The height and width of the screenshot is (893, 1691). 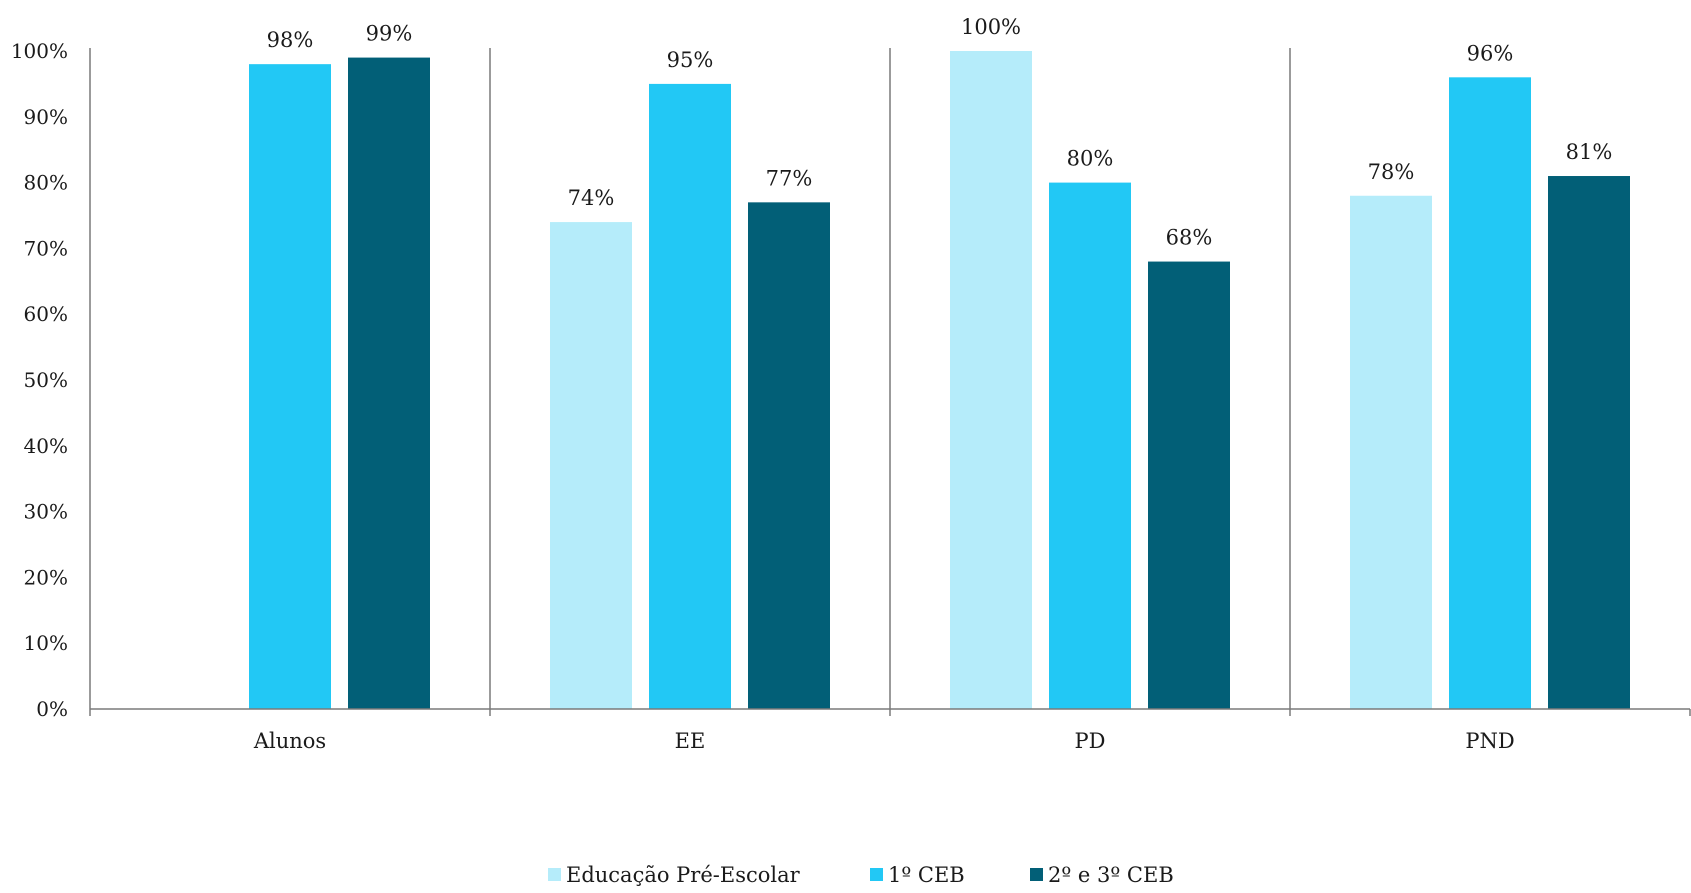 I want to click on legend-label: Educação Pré-Escolar, so click(x=683, y=875).